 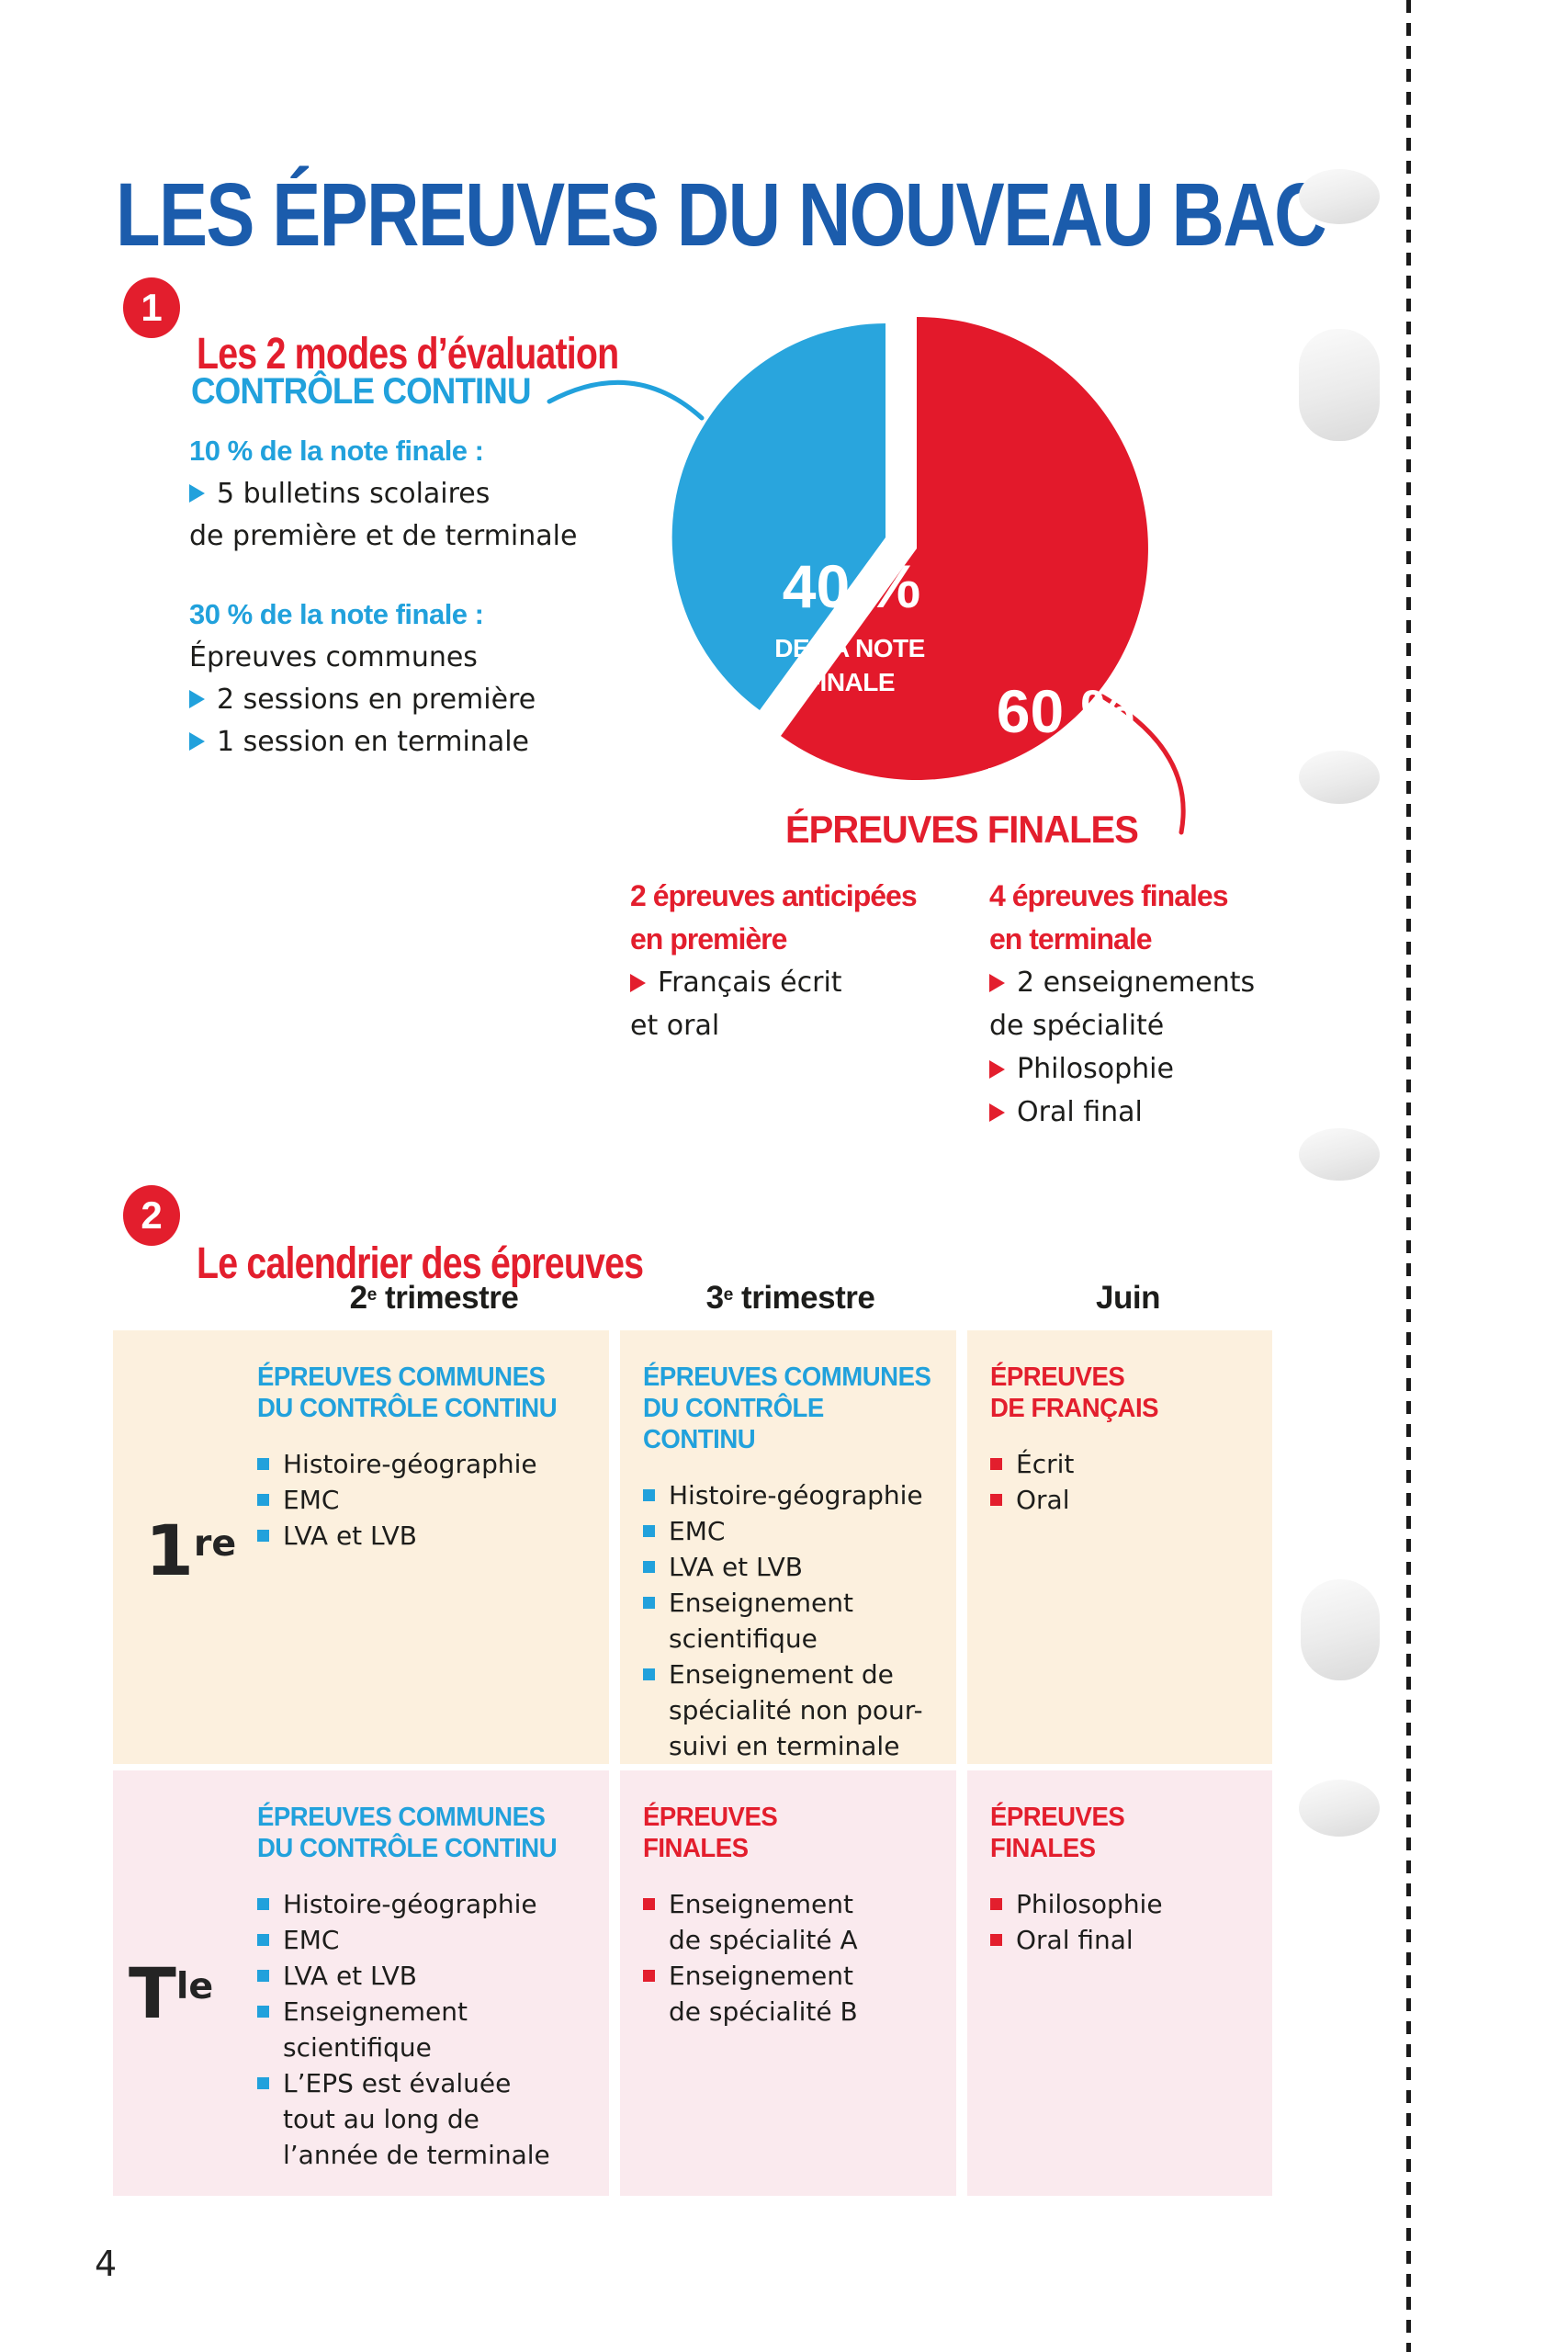 I want to click on pie-label-40: 40 %, so click(x=851, y=586).